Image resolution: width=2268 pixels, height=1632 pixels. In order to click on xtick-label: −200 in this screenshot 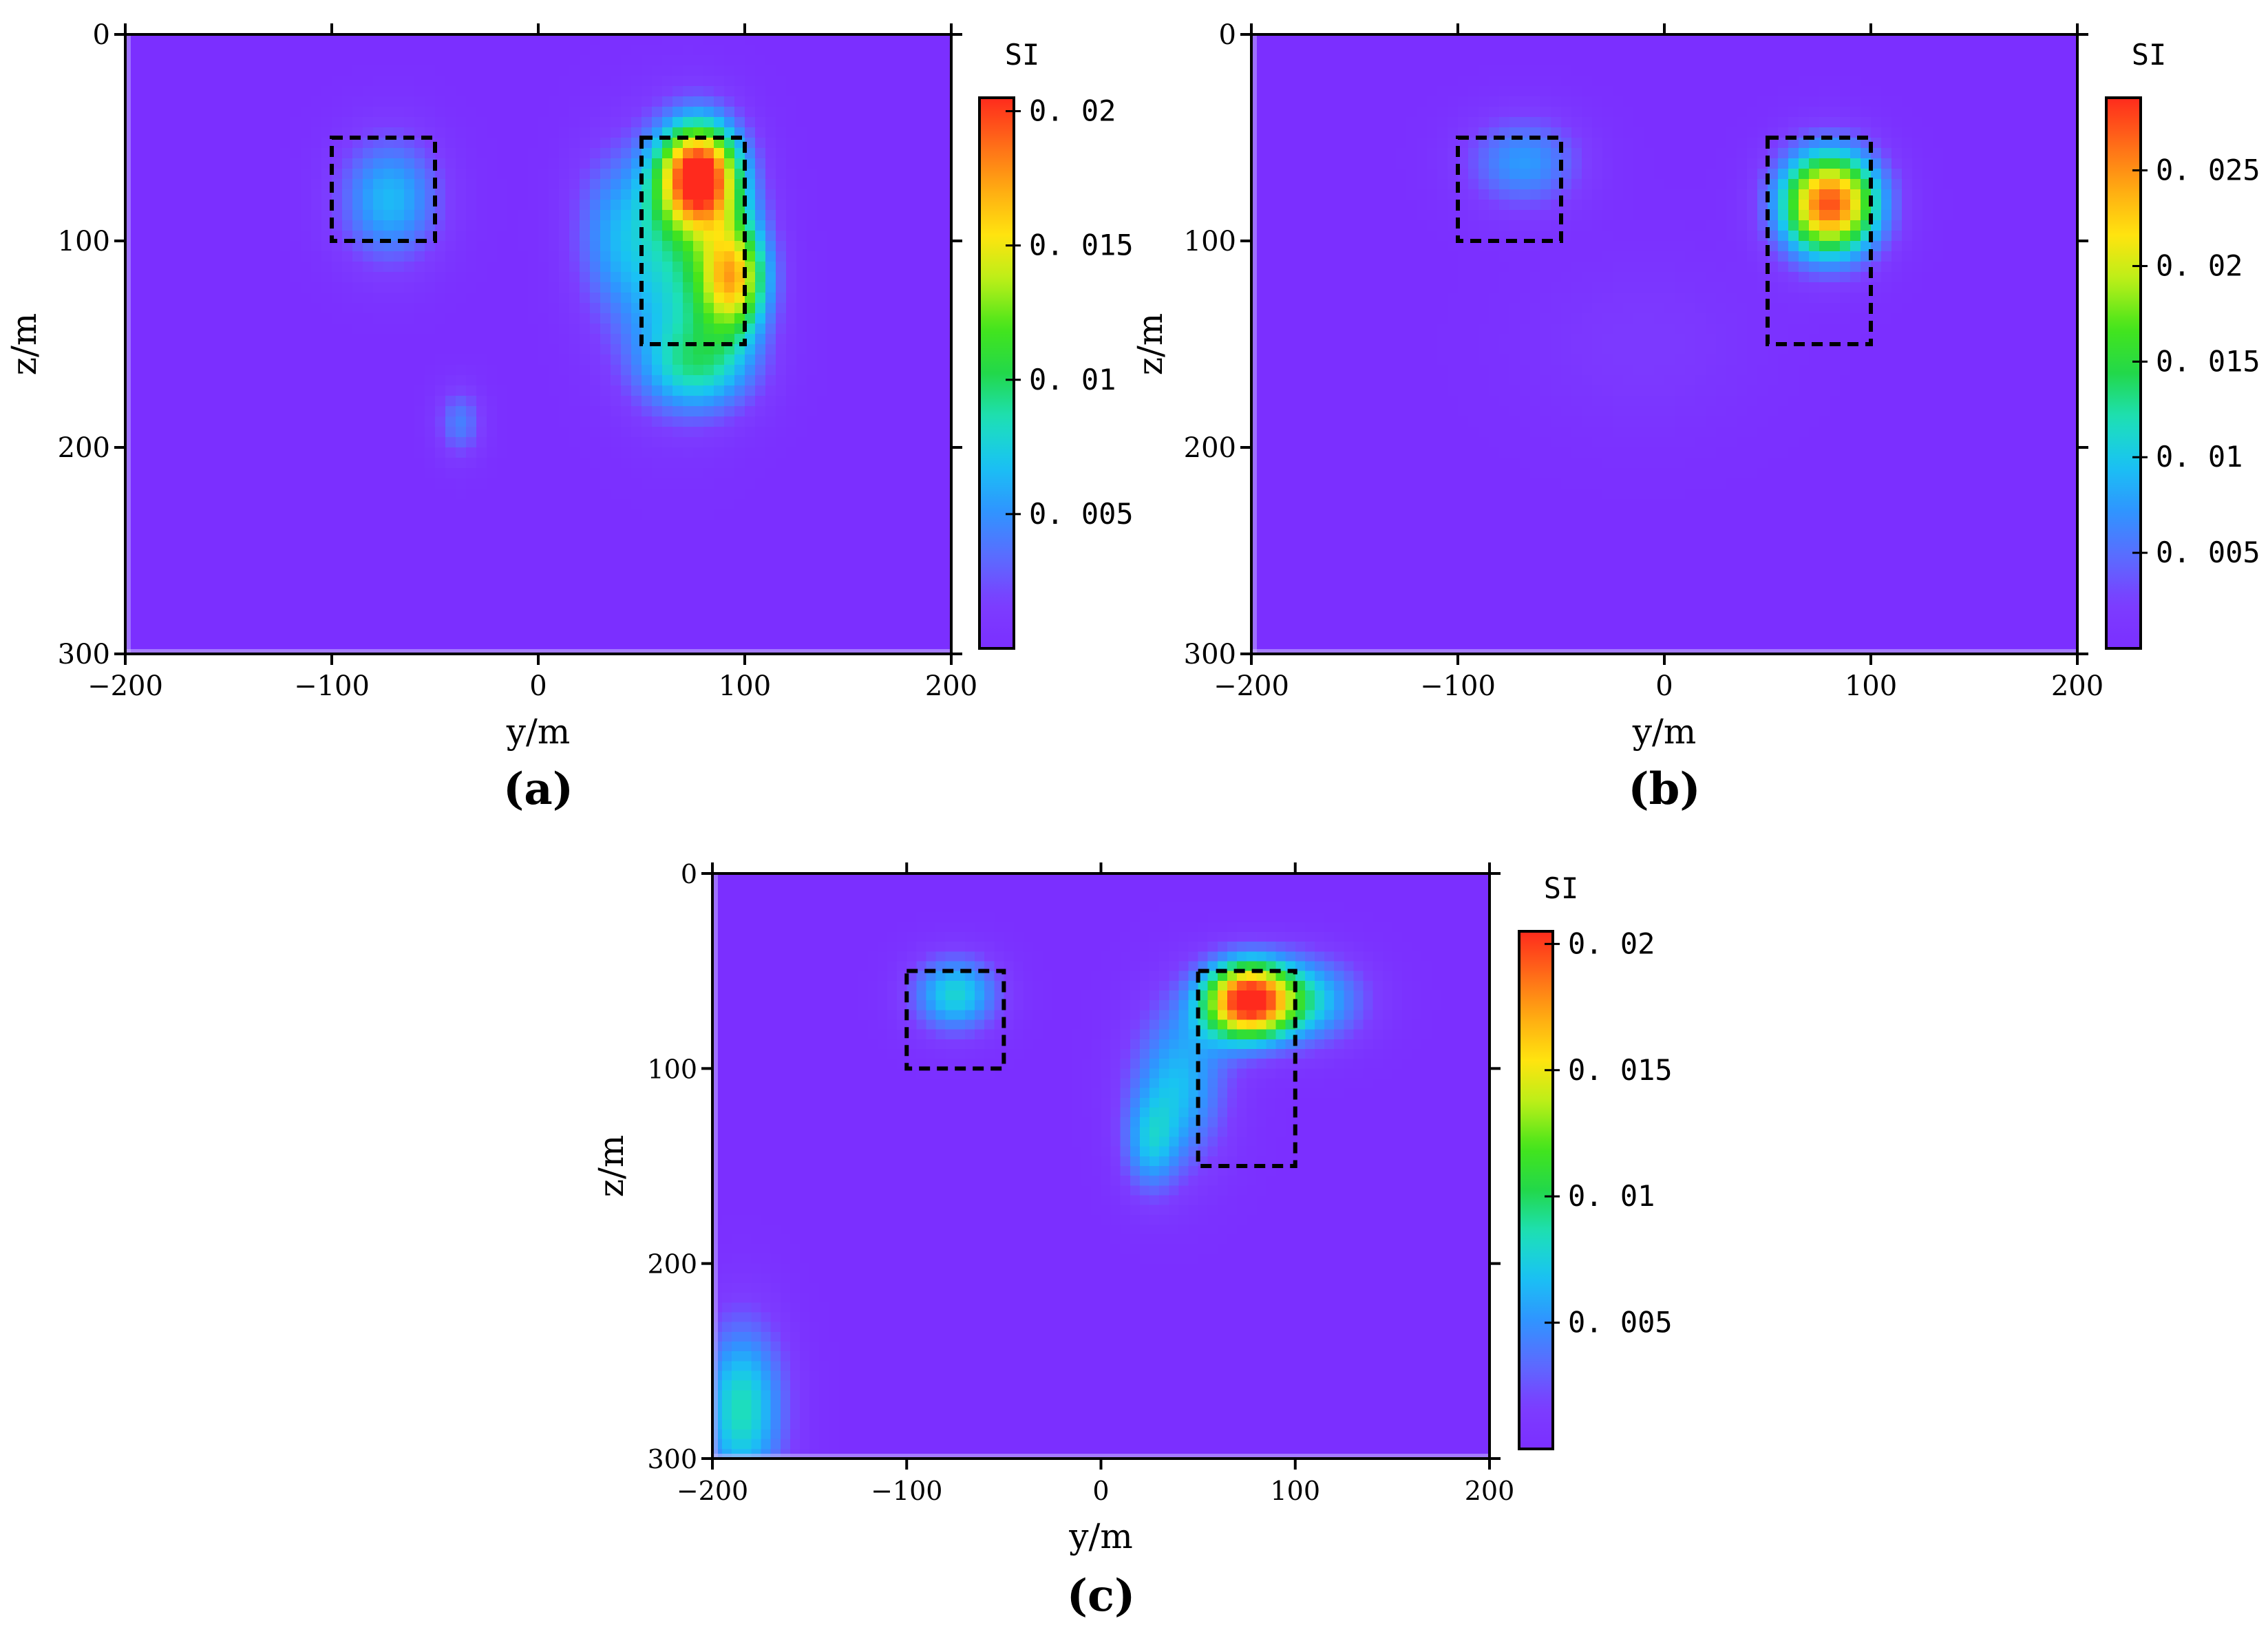, I will do `click(125, 686)`.